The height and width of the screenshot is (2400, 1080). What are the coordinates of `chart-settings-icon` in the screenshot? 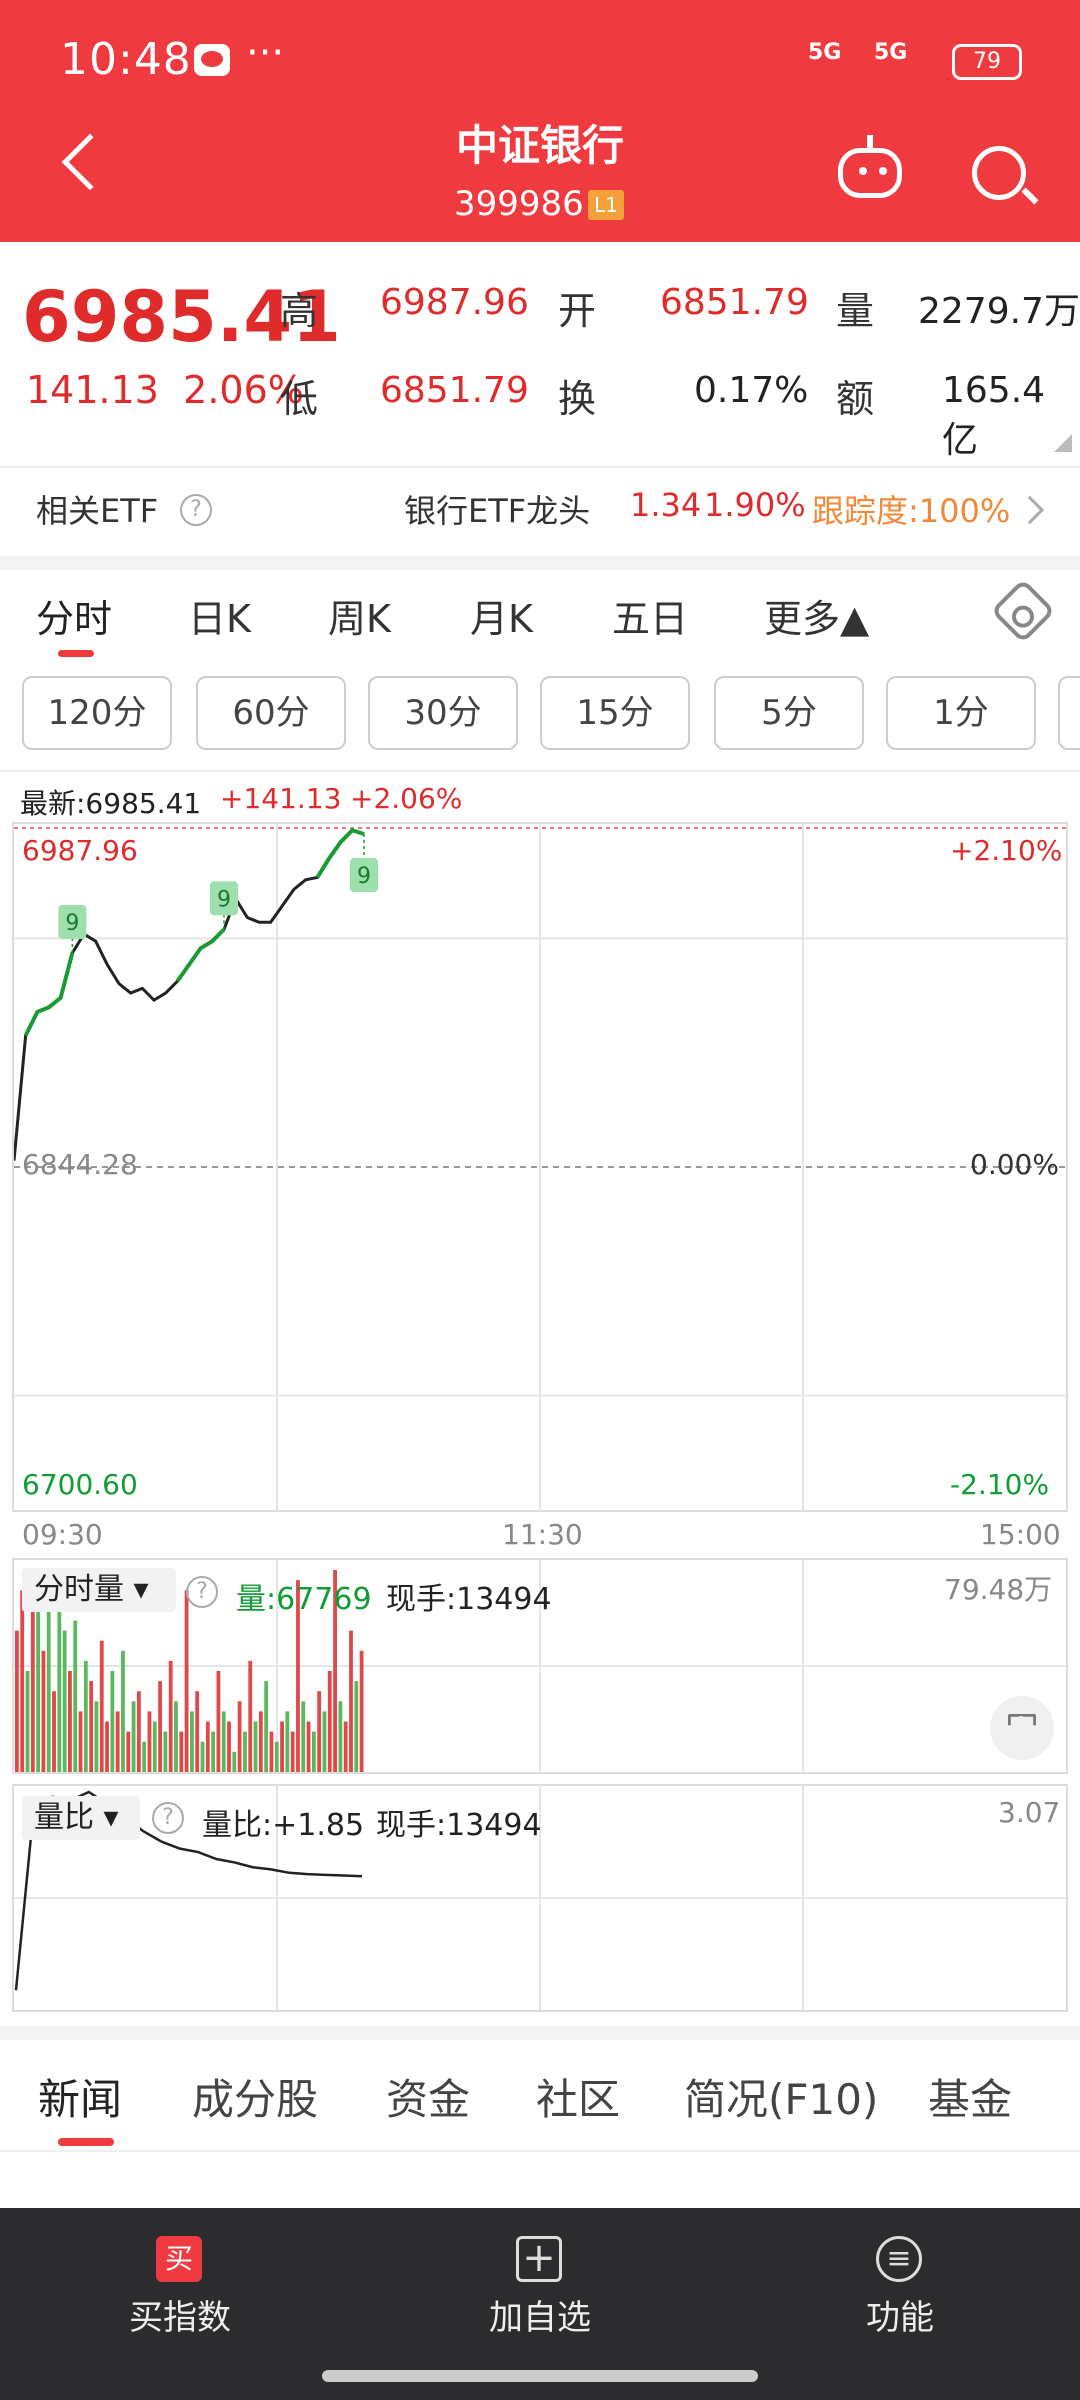 It's located at (1023, 611).